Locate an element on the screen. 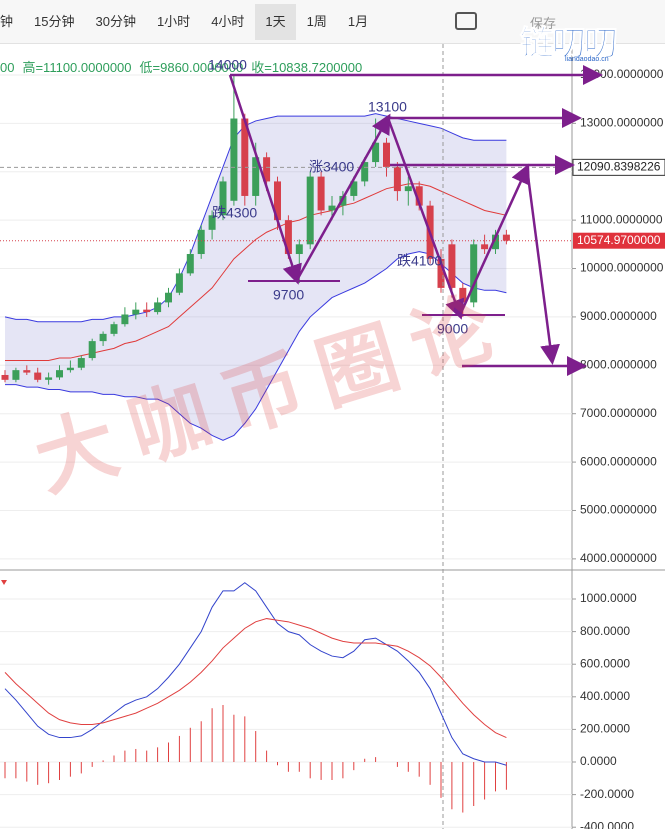 The image size is (665, 829). logo-domain: liandaodao.cn is located at coordinates (587, 59).